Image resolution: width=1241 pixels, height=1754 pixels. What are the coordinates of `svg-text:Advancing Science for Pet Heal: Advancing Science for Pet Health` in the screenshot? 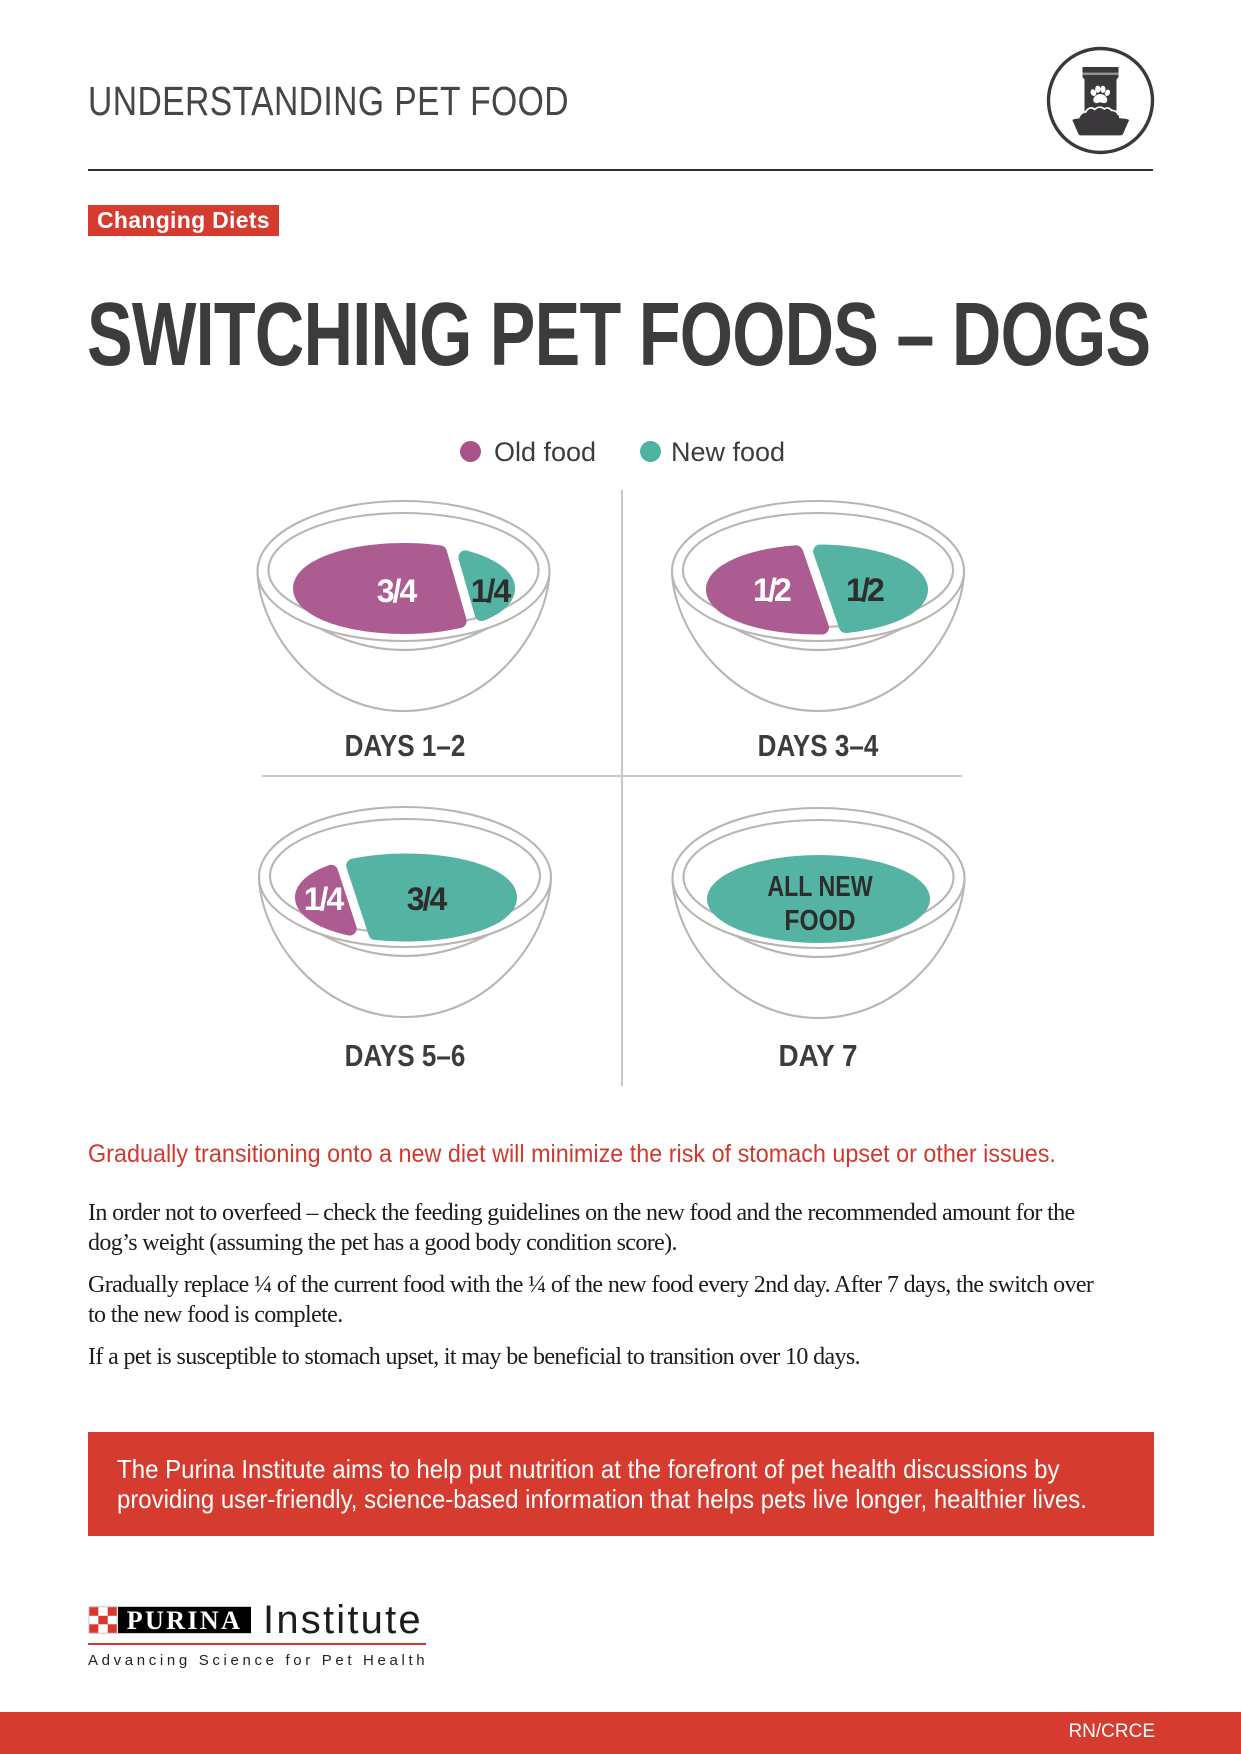 It's located at (258, 1660).